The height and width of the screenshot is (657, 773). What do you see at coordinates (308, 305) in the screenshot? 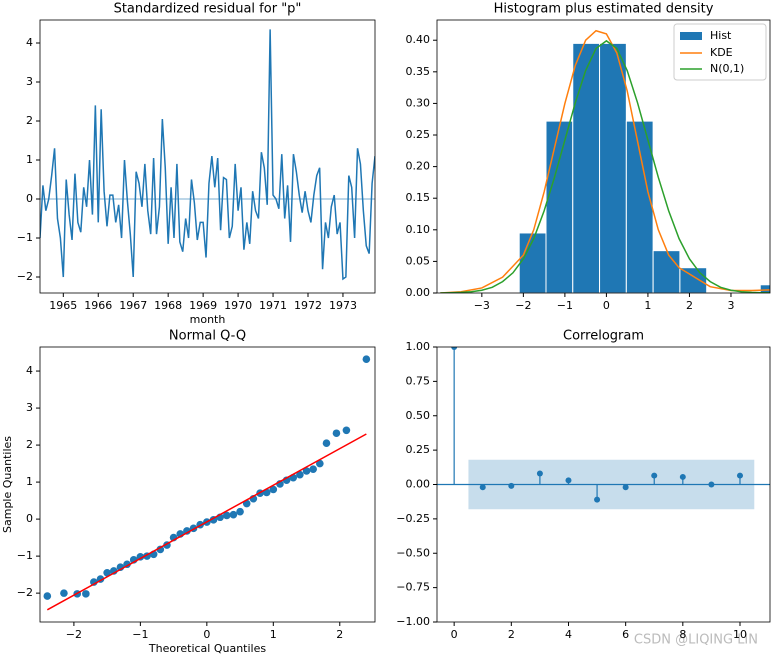
I see `x-tick-label: 1972` at bounding box center [308, 305].